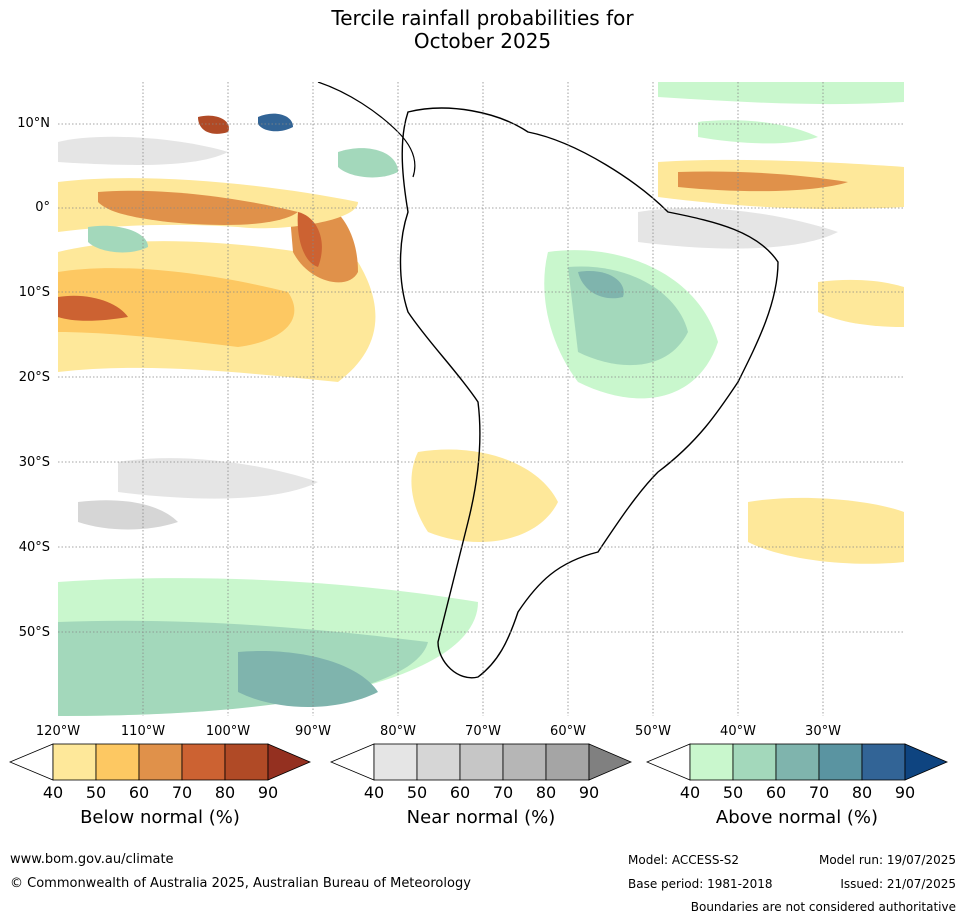  What do you see at coordinates (34, 547) in the screenshot?
I see `lat-label: 40°S` at bounding box center [34, 547].